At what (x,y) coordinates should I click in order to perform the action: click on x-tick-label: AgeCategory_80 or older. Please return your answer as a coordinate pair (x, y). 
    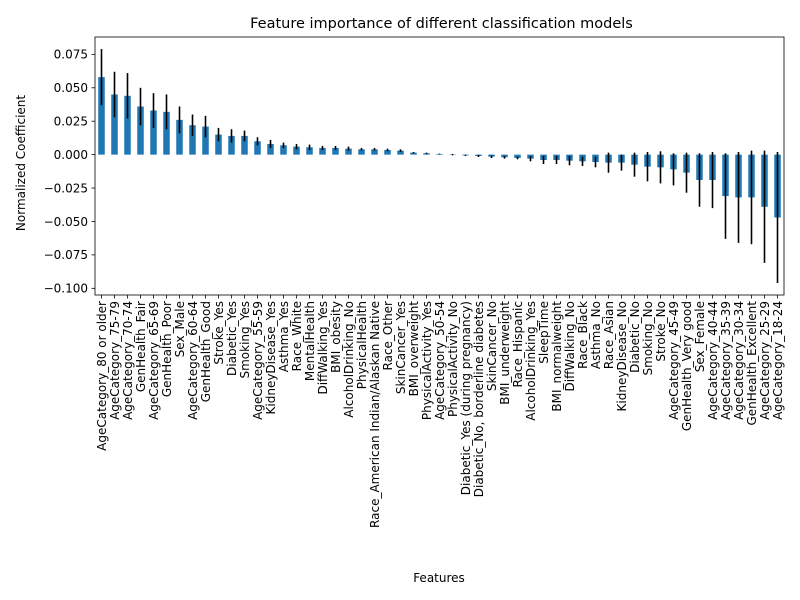
    Looking at the image, I should click on (102, 376).